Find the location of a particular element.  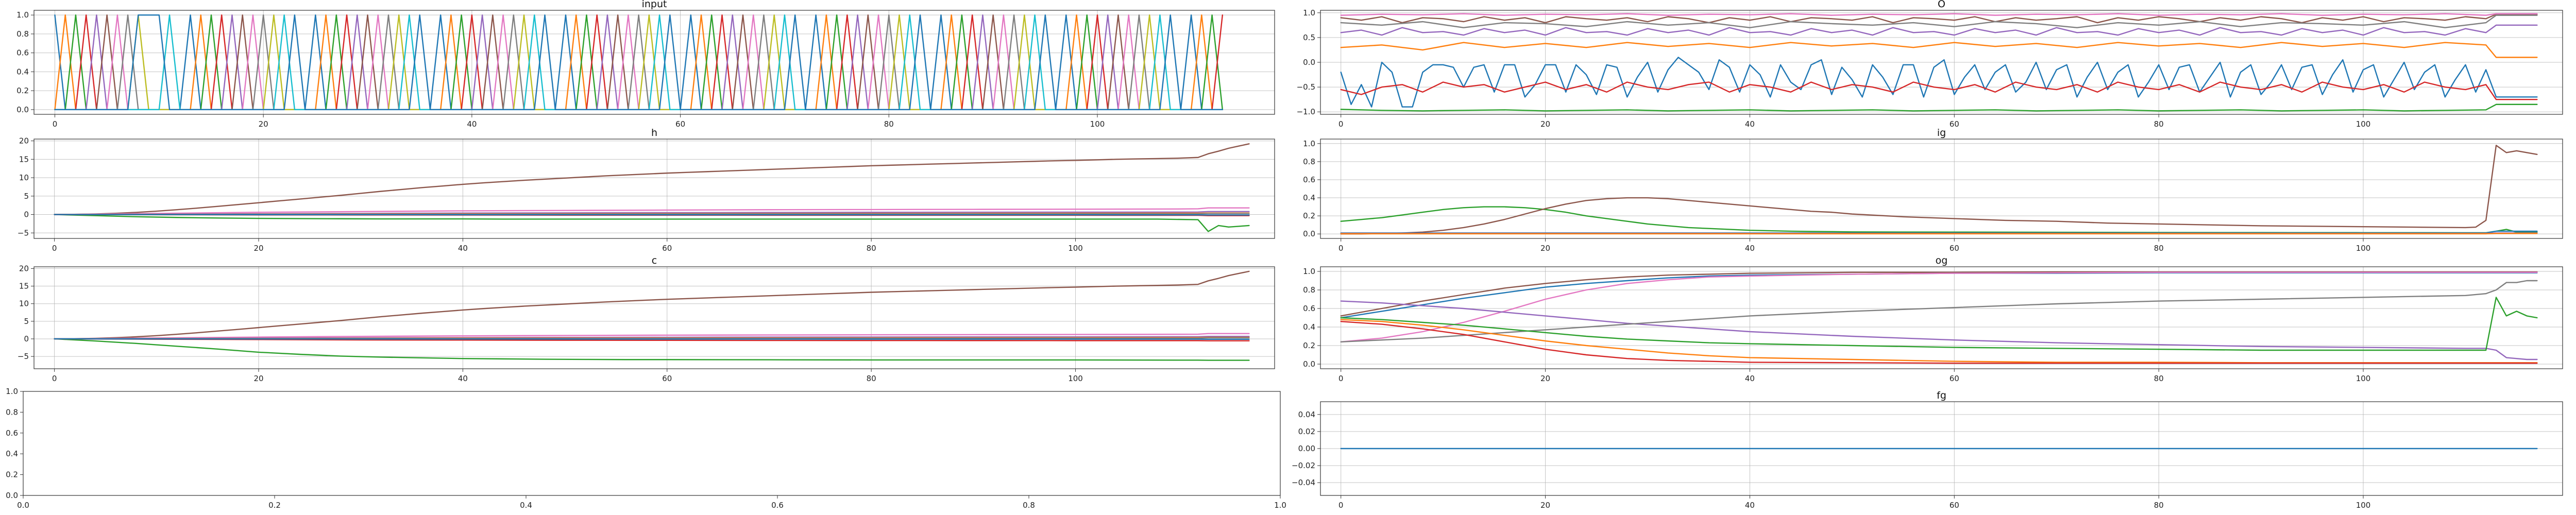

x-tick-label: 0.2 is located at coordinates (274, 506).